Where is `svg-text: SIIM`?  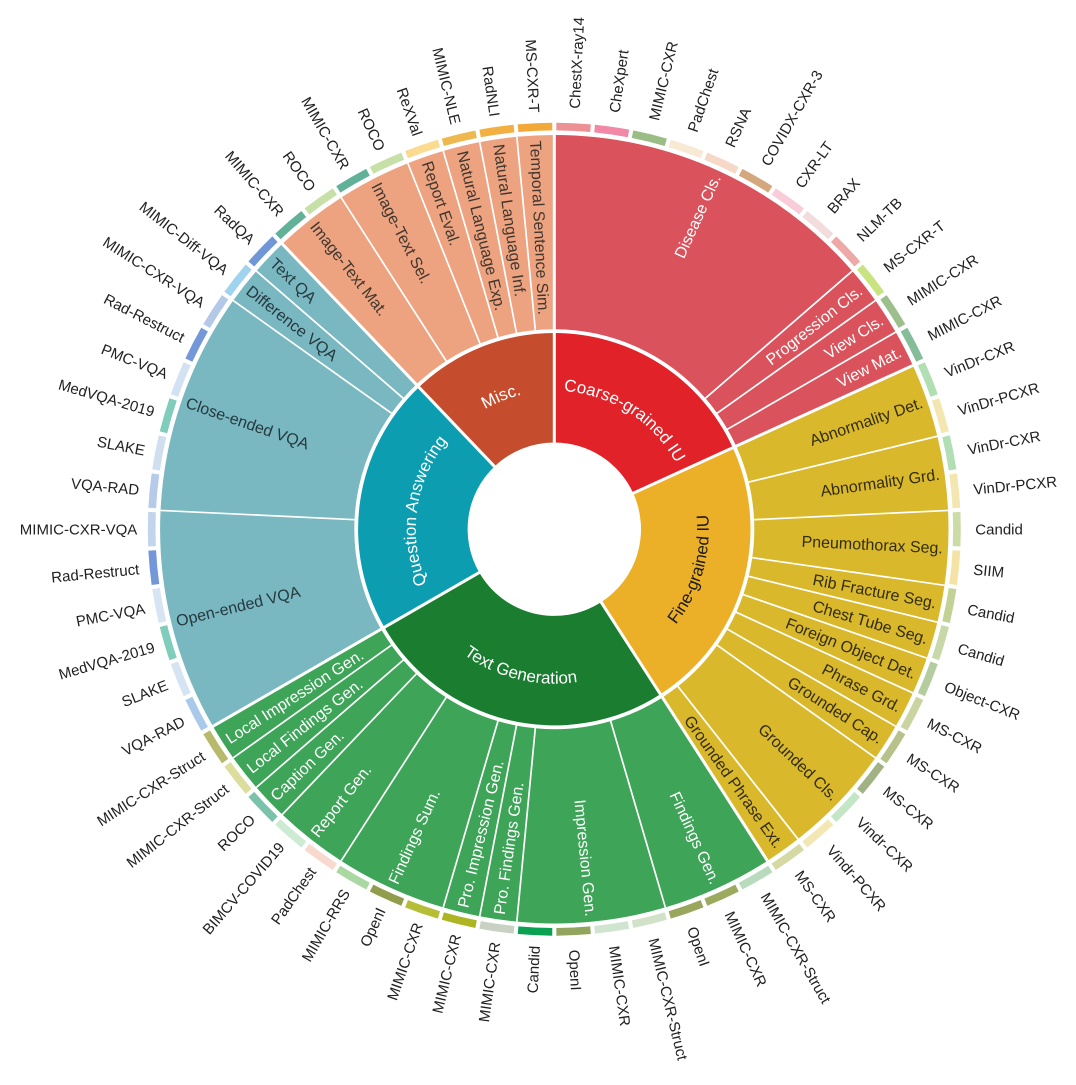 svg-text: SIIM is located at coordinates (989, 572).